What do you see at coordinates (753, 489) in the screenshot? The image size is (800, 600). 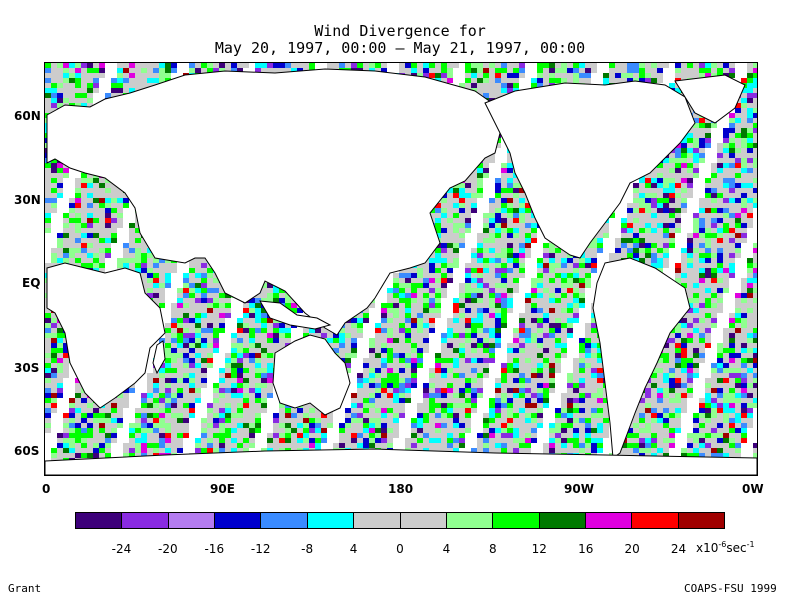 I see `lon-label-0w: 0W` at bounding box center [753, 489].